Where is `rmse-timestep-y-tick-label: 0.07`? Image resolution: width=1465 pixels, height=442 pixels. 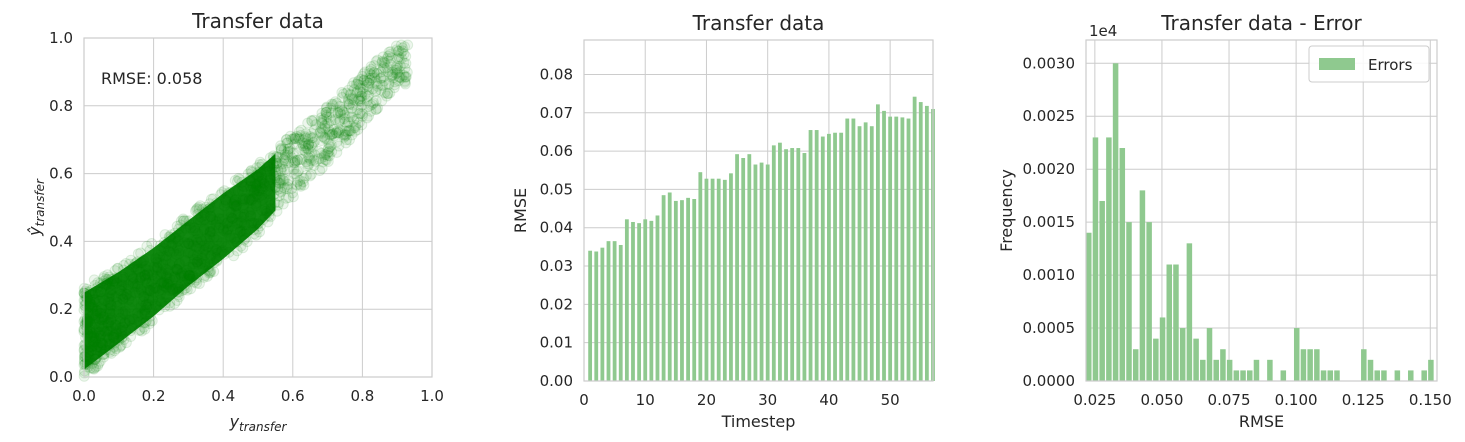 rmse-timestep-y-tick-label: 0.07 is located at coordinates (556, 113).